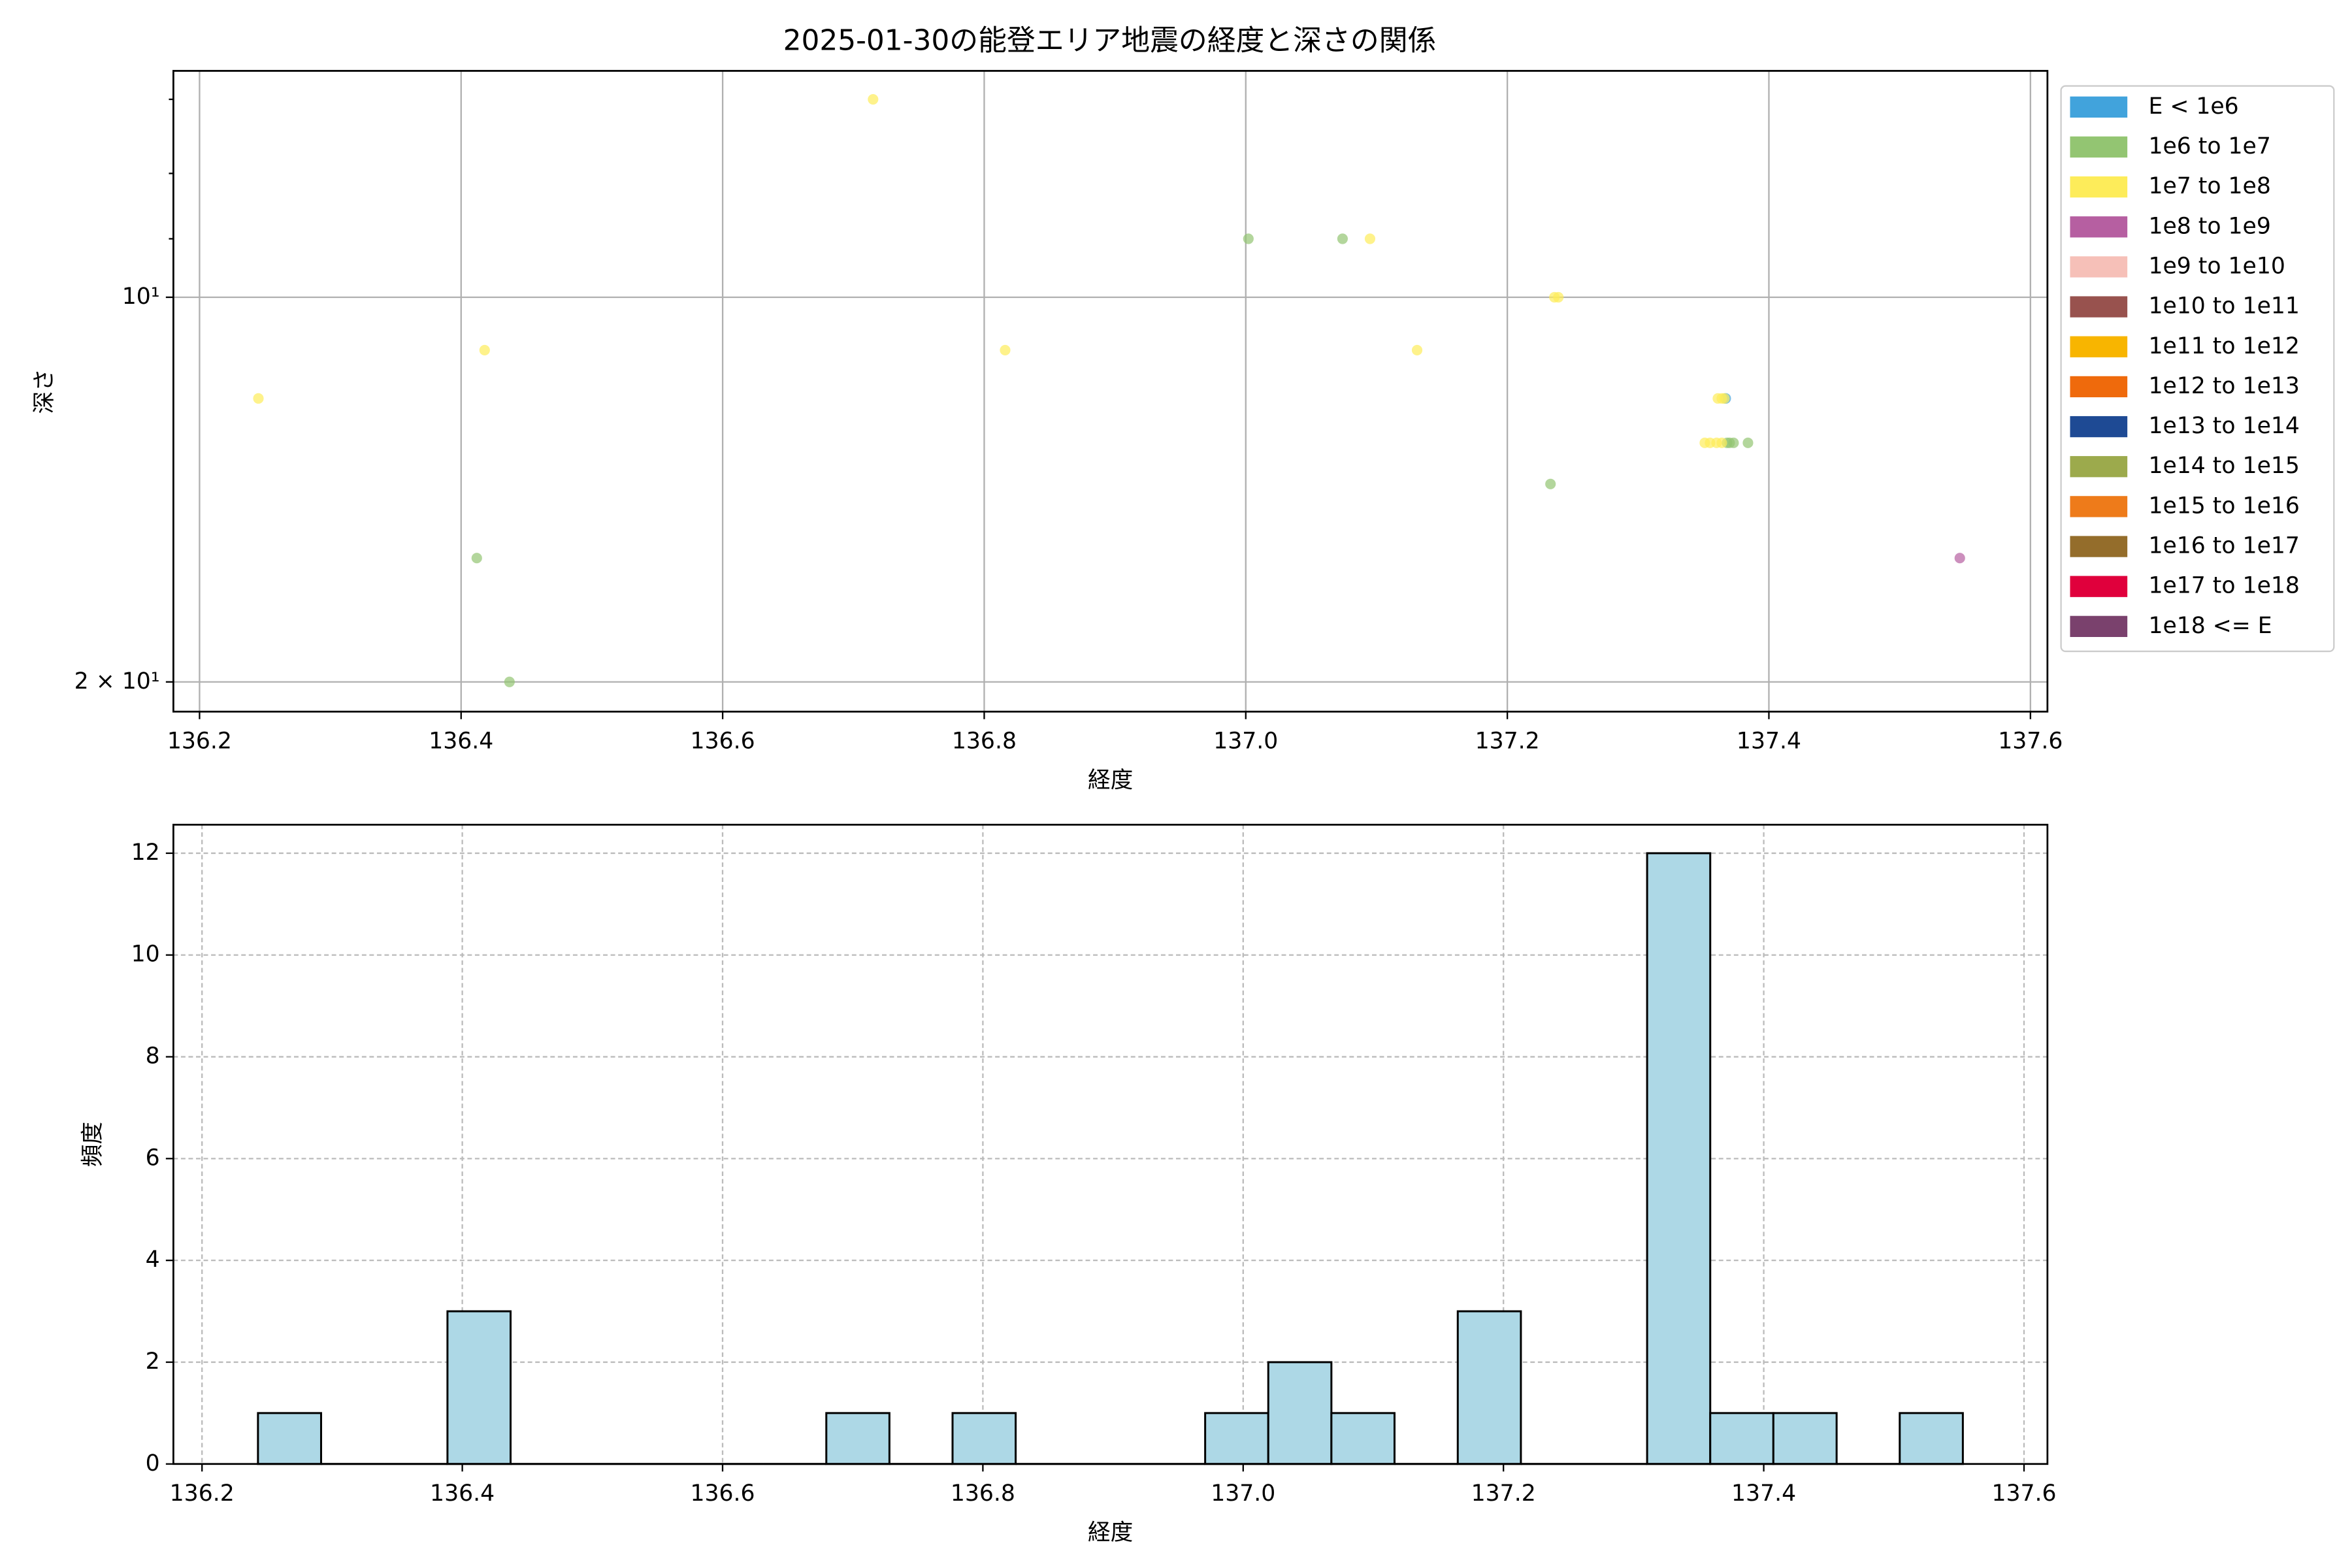  Describe the element at coordinates (2223, 466) in the screenshot. I see `legend-label: 1e14 to 1e15` at that location.